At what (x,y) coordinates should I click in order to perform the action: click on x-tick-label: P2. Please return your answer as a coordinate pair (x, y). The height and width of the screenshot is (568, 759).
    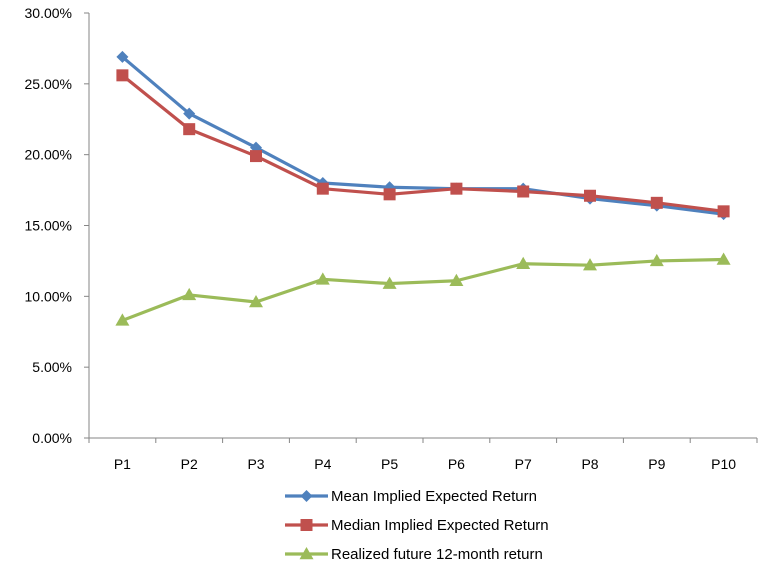
    Looking at the image, I should click on (189, 464).